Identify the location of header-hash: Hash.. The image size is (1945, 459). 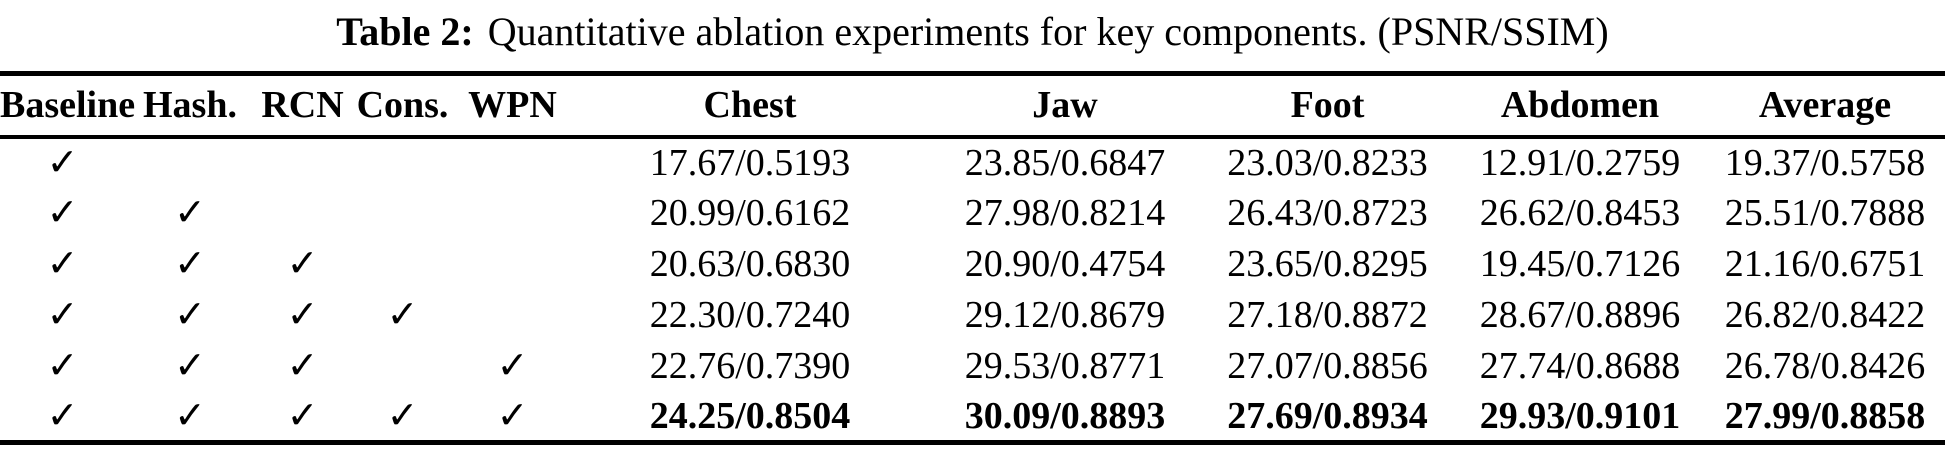
(190, 106).